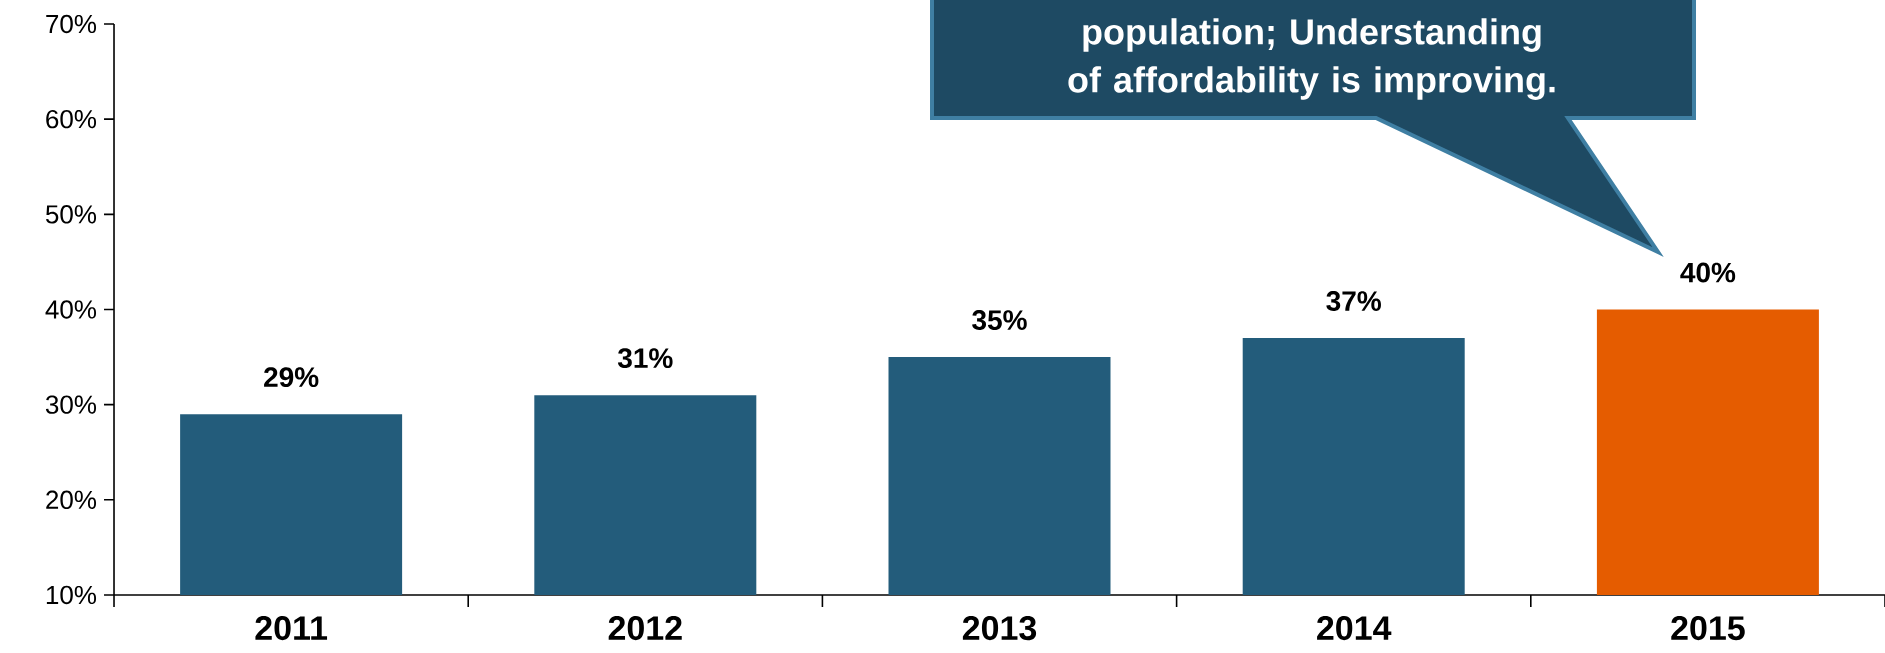 The width and height of the screenshot is (1885, 653). What do you see at coordinates (291, 377) in the screenshot?
I see `data-label: 29%` at bounding box center [291, 377].